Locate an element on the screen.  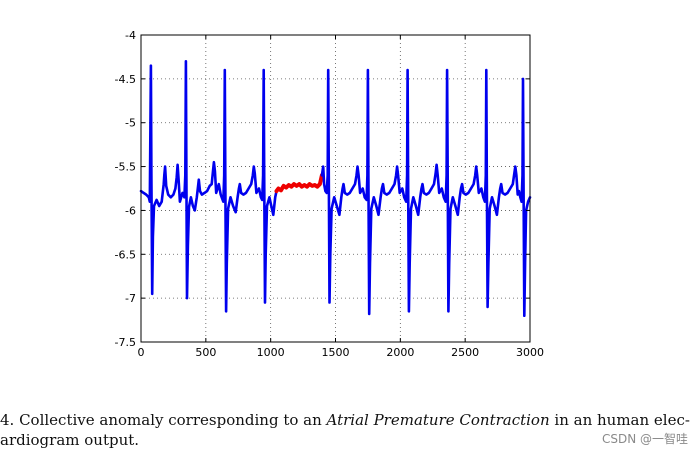
y-tick-label: -6 is located at coordinates (130, 210).